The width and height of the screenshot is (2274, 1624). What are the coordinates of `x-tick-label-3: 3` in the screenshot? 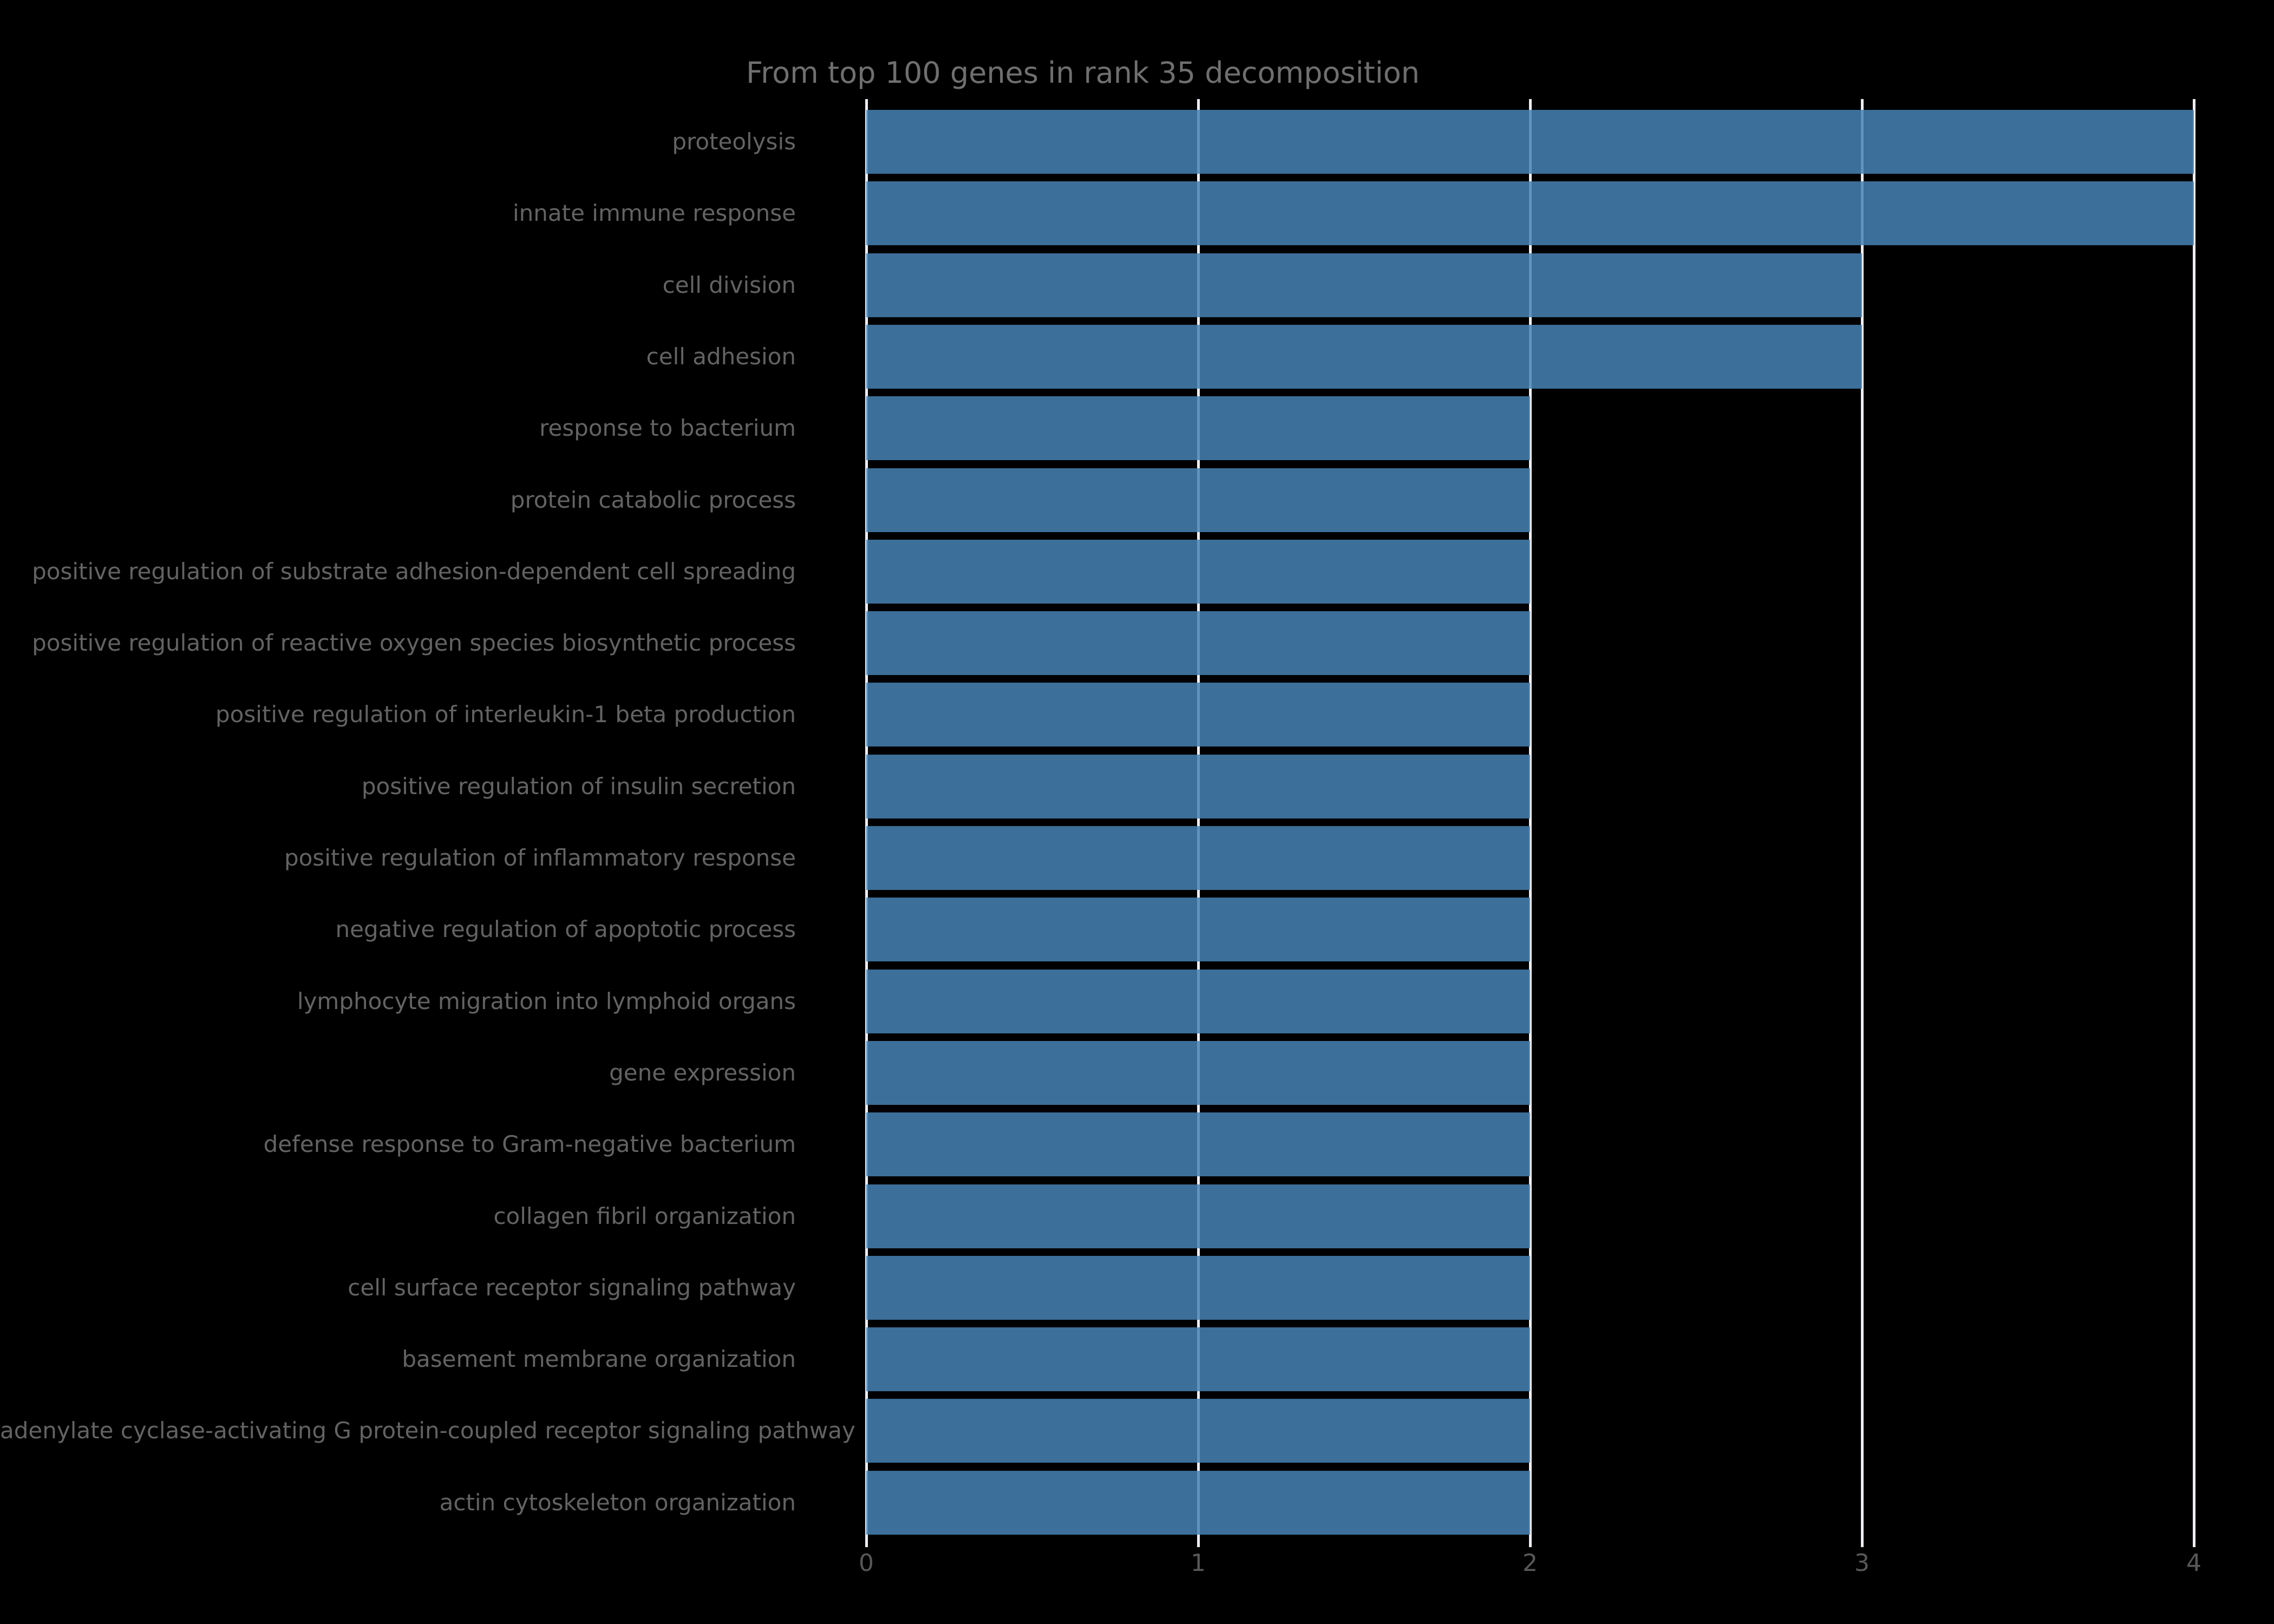 It's located at (1862, 1563).